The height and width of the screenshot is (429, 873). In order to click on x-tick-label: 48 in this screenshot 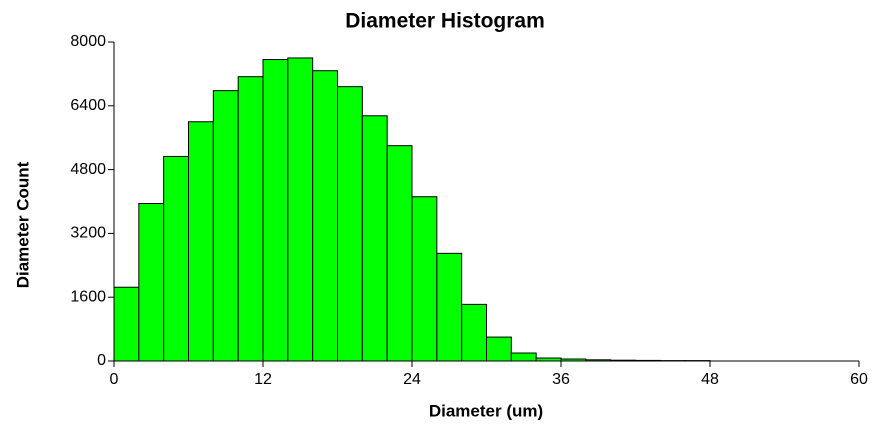, I will do `click(710, 379)`.